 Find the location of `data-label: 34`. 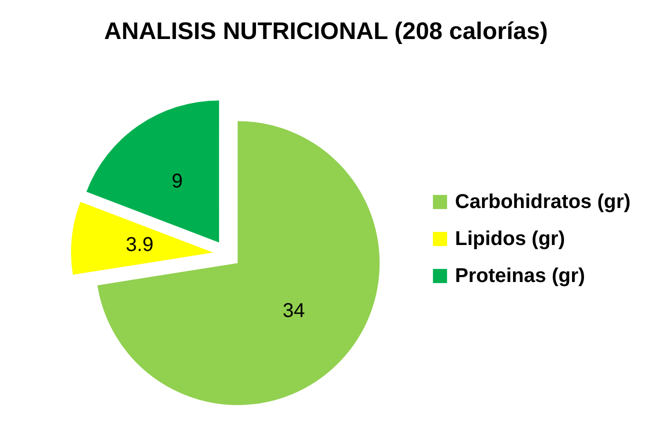

data-label: 34 is located at coordinates (293, 311).